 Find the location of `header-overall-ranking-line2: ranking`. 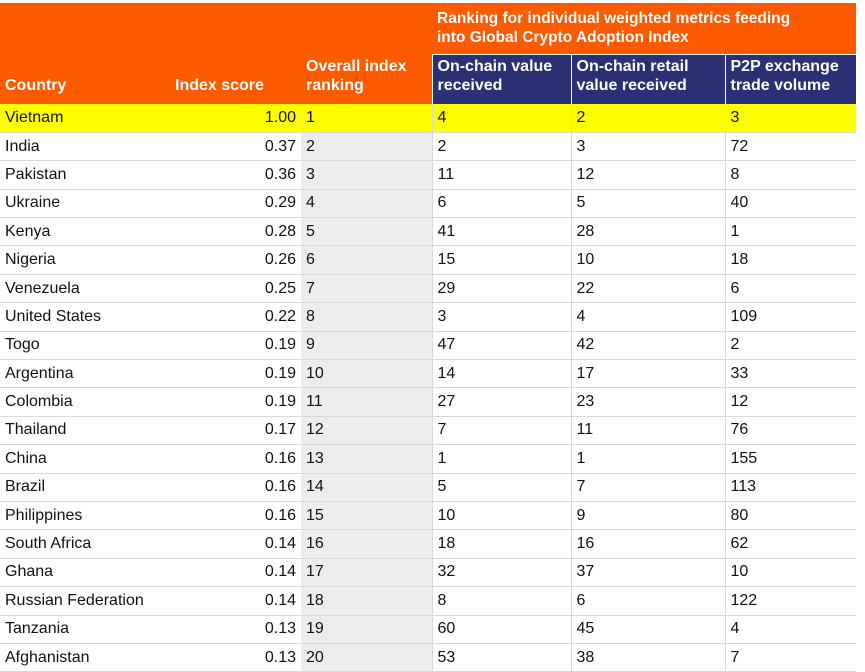

header-overall-ranking-line2: ranking is located at coordinates (335, 85).